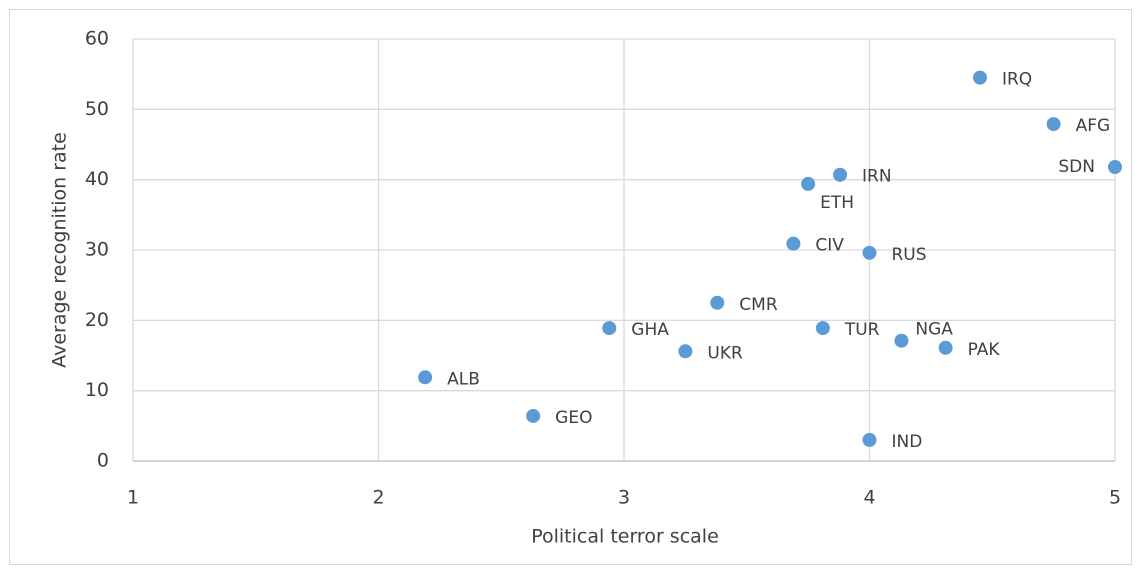 Image resolution: width=1141 pixels, height=574 pixels. I want to click on y-axis-title: Average recognition rate, so click(60, 250).